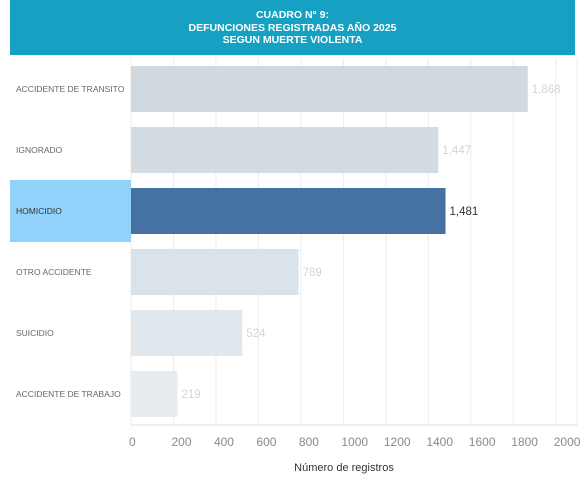 The height and width of the screenshot is (485, 580). What do you see at coordinates (266, 442) in the screenshot?
I see `x-tick-label: 600` at bounding box center [266, 442].